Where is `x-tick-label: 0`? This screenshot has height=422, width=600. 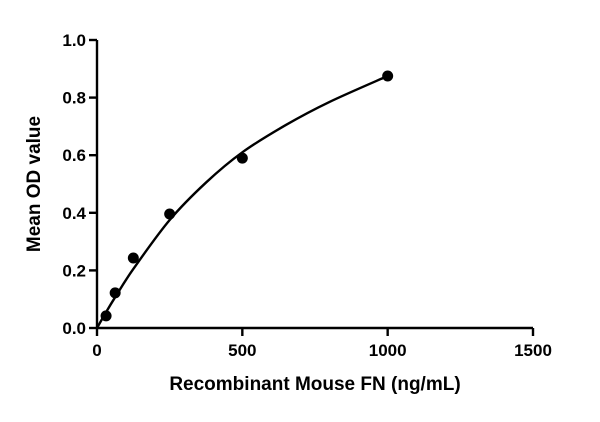
x-tick-label: 0 is located at coordinates (96, 350).